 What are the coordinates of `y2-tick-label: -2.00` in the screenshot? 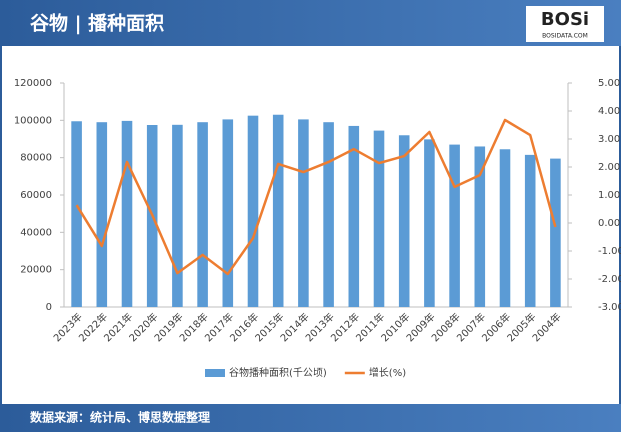 It's located at (609, 279).